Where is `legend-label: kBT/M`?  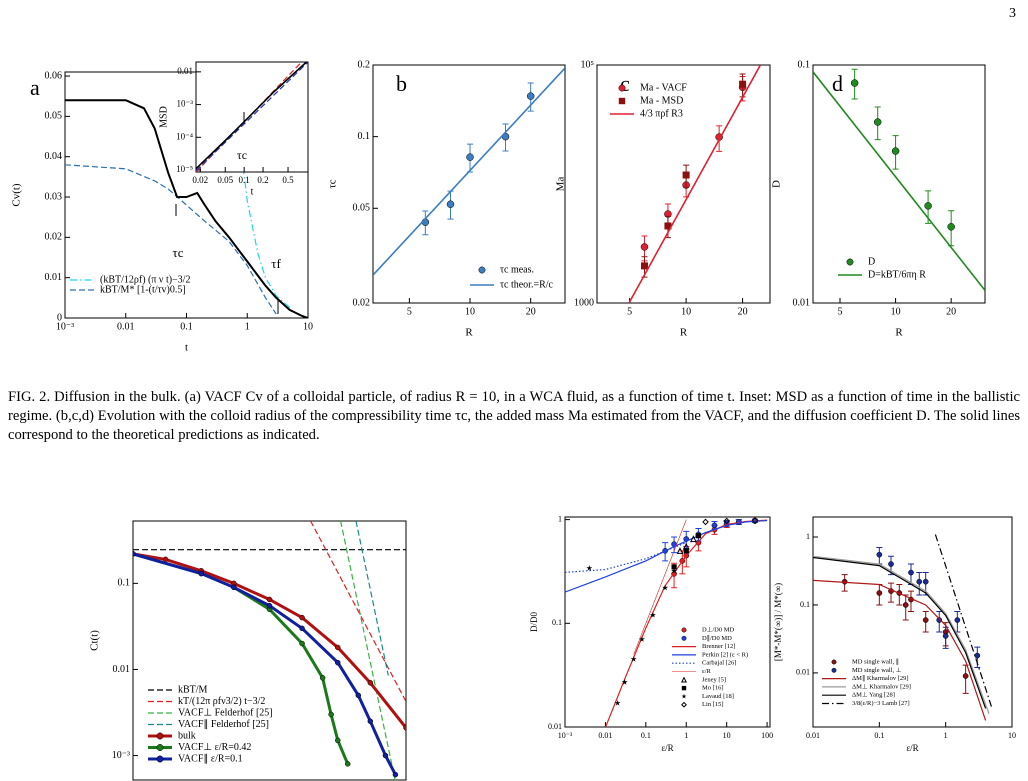
legend-label: kBT/M is located at coordinates (193, 689).